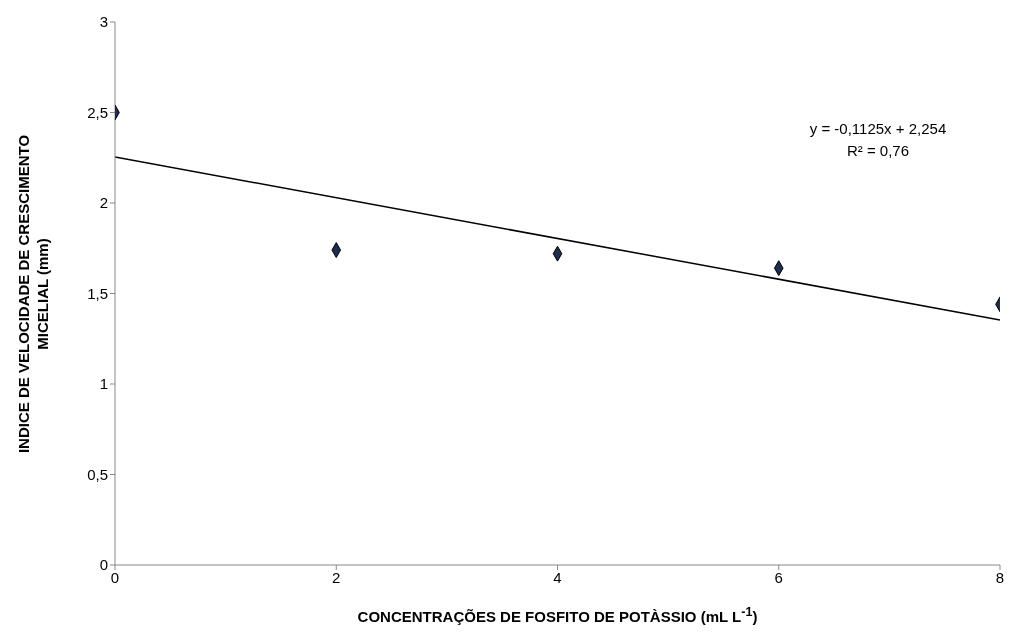 The height and width of the screenshot is (643, 1022). Describe the element at coordinates (103, 565) in the screenshot. I see `y-tick-label: 0` at that location.